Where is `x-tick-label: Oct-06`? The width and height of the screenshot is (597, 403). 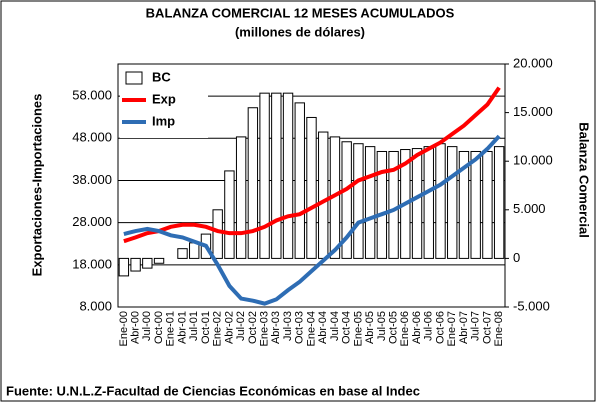 x-tick-label: Oct-06 is located at coordinates (440, 327).